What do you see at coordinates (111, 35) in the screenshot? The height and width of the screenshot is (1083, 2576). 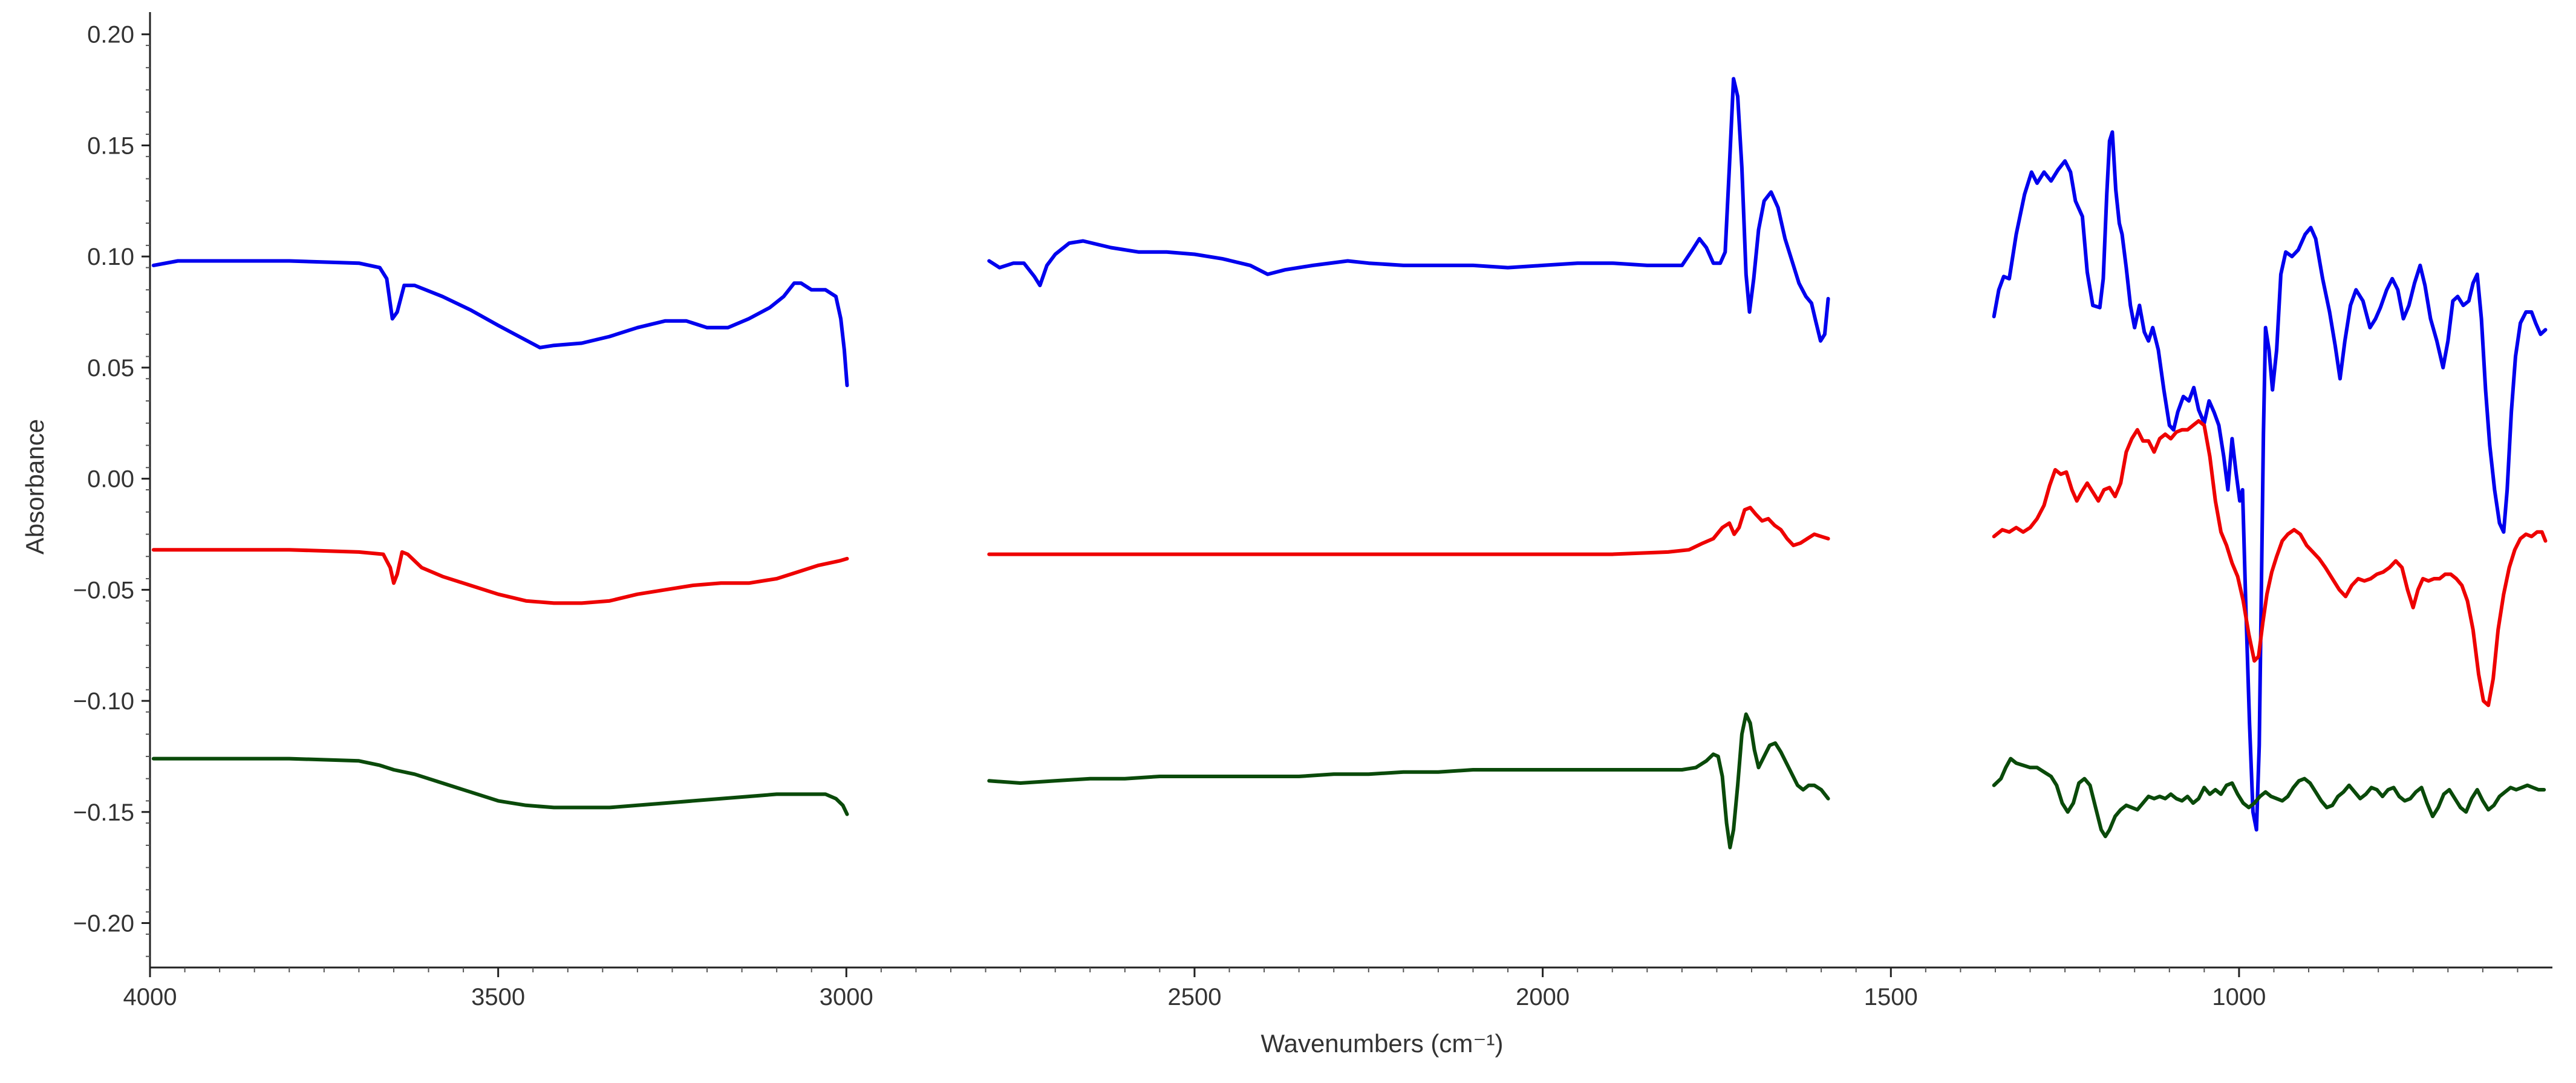 I see `y-tick-label: 0.20` at bounding box center [111, 35].